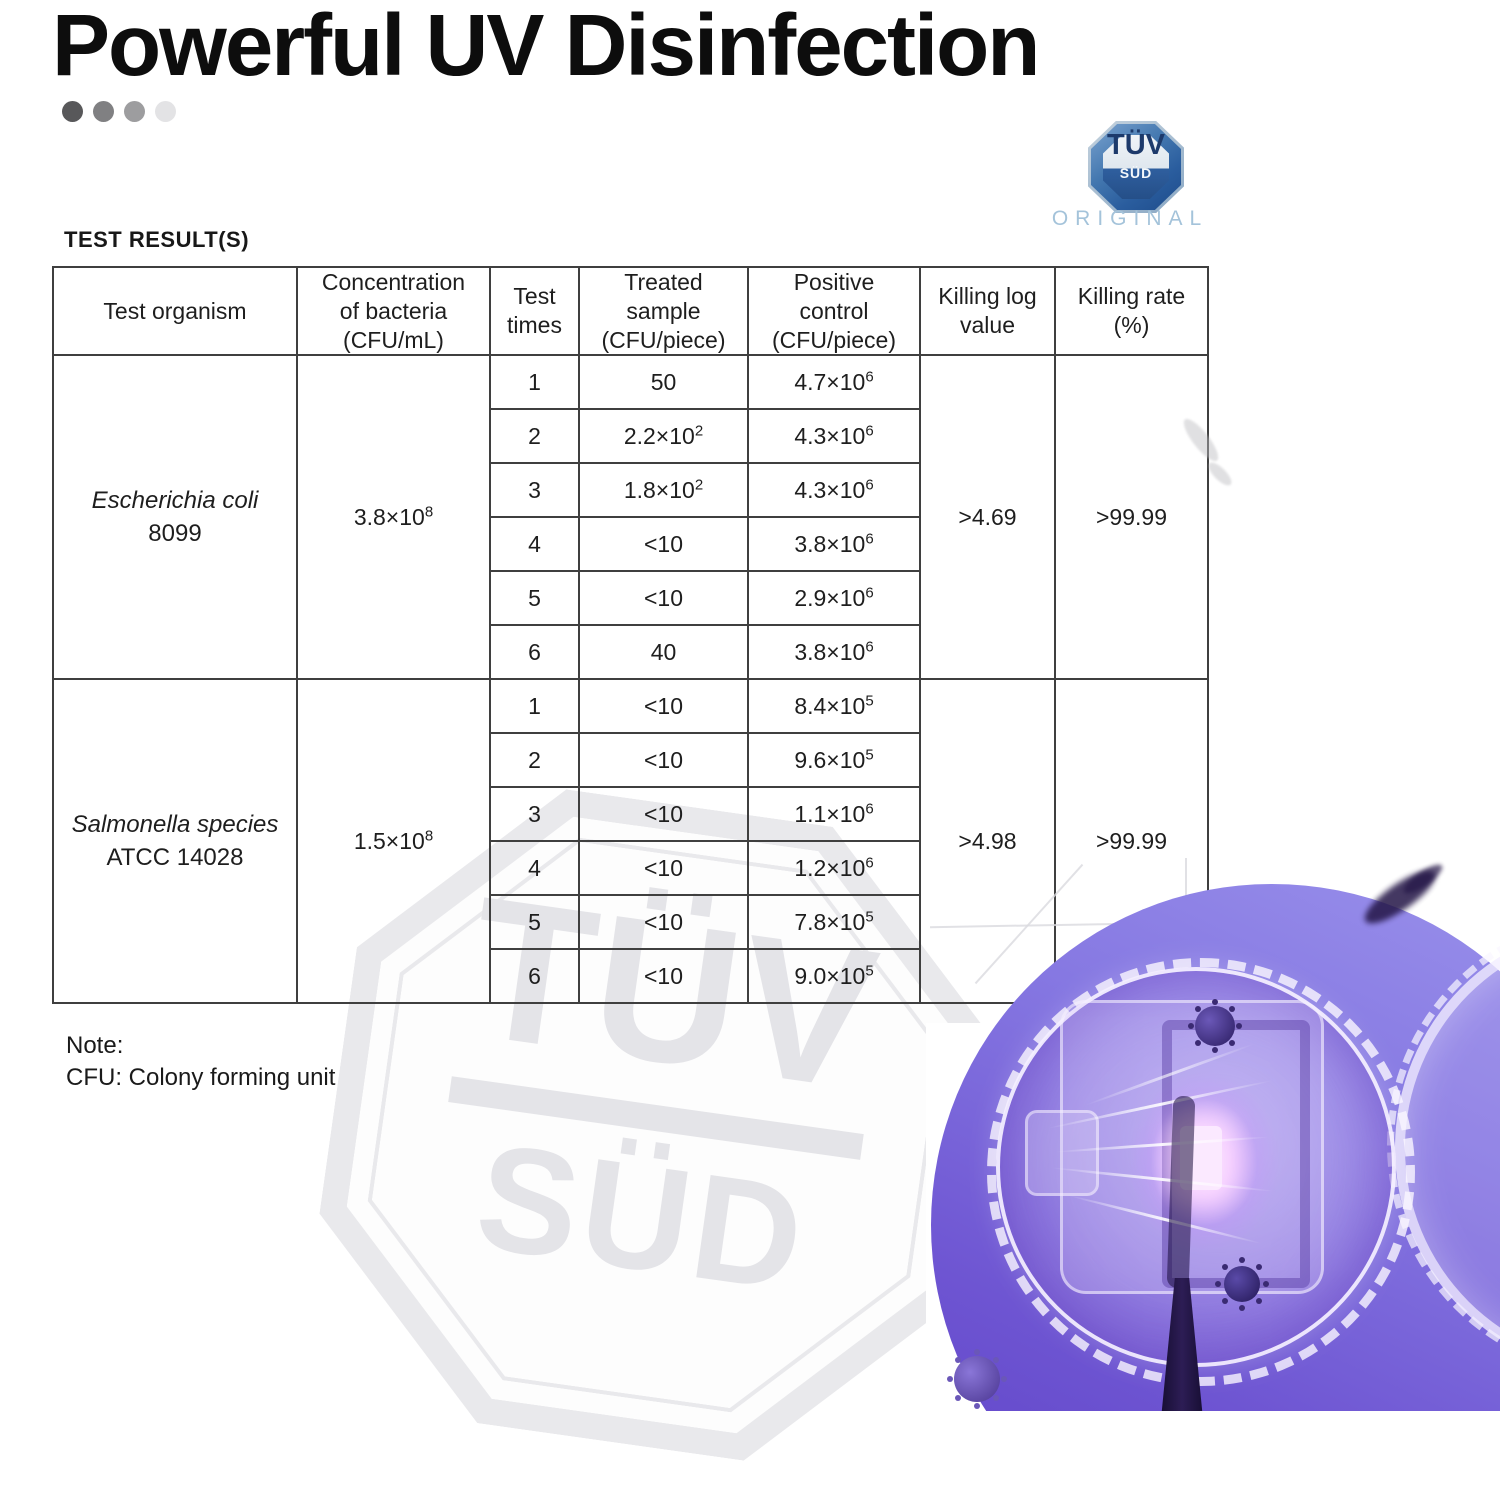  I want to click on treated-sample-cell: 2.2×102, so click(663, 436).